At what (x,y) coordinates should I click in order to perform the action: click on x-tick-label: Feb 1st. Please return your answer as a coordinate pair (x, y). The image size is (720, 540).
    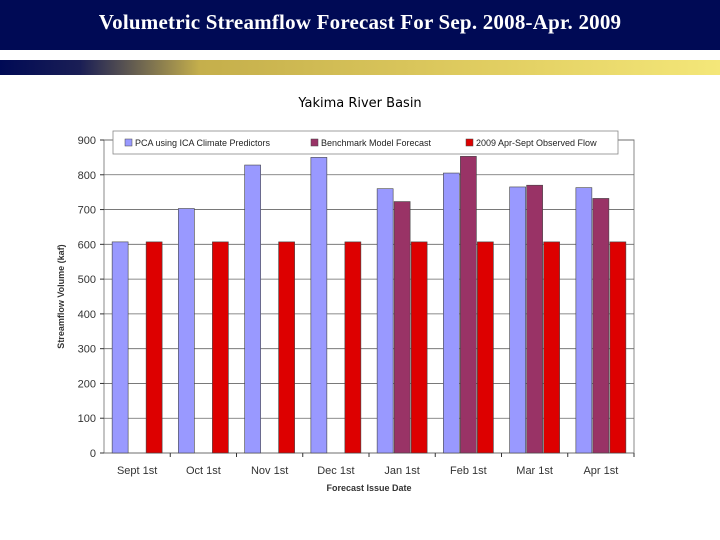
    Looking at the image, I should click on (468, 471).